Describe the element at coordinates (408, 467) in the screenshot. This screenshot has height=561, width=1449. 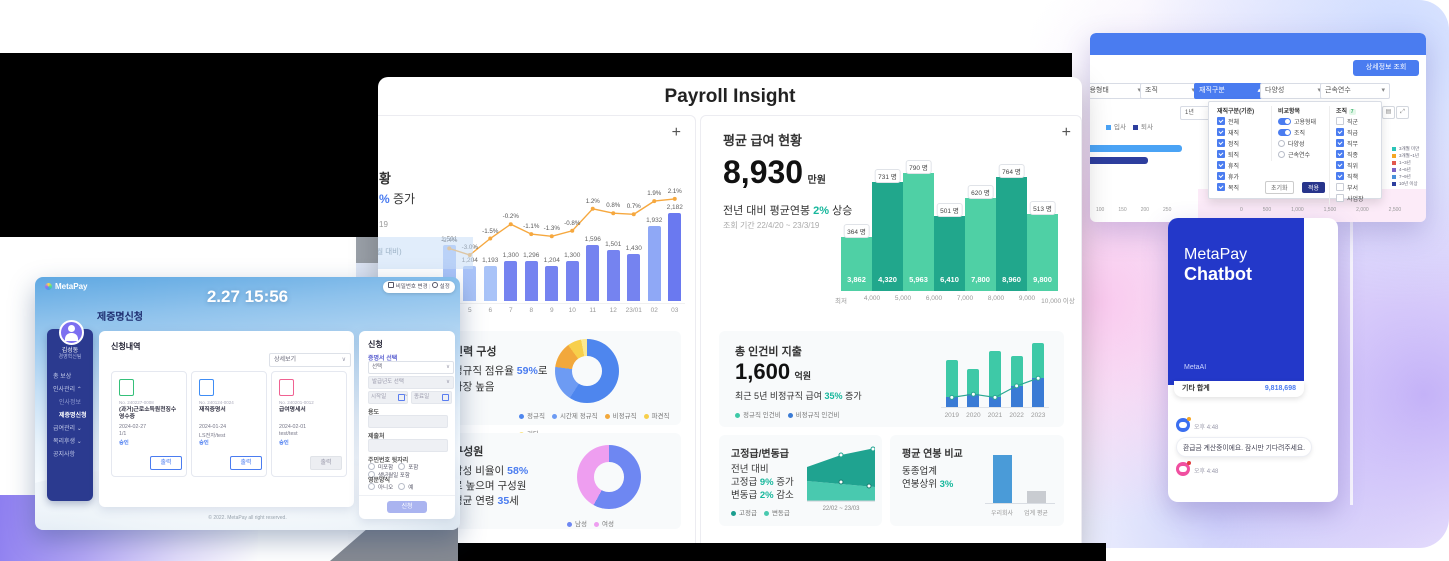
I see `rrn-option: 포함` at that location.